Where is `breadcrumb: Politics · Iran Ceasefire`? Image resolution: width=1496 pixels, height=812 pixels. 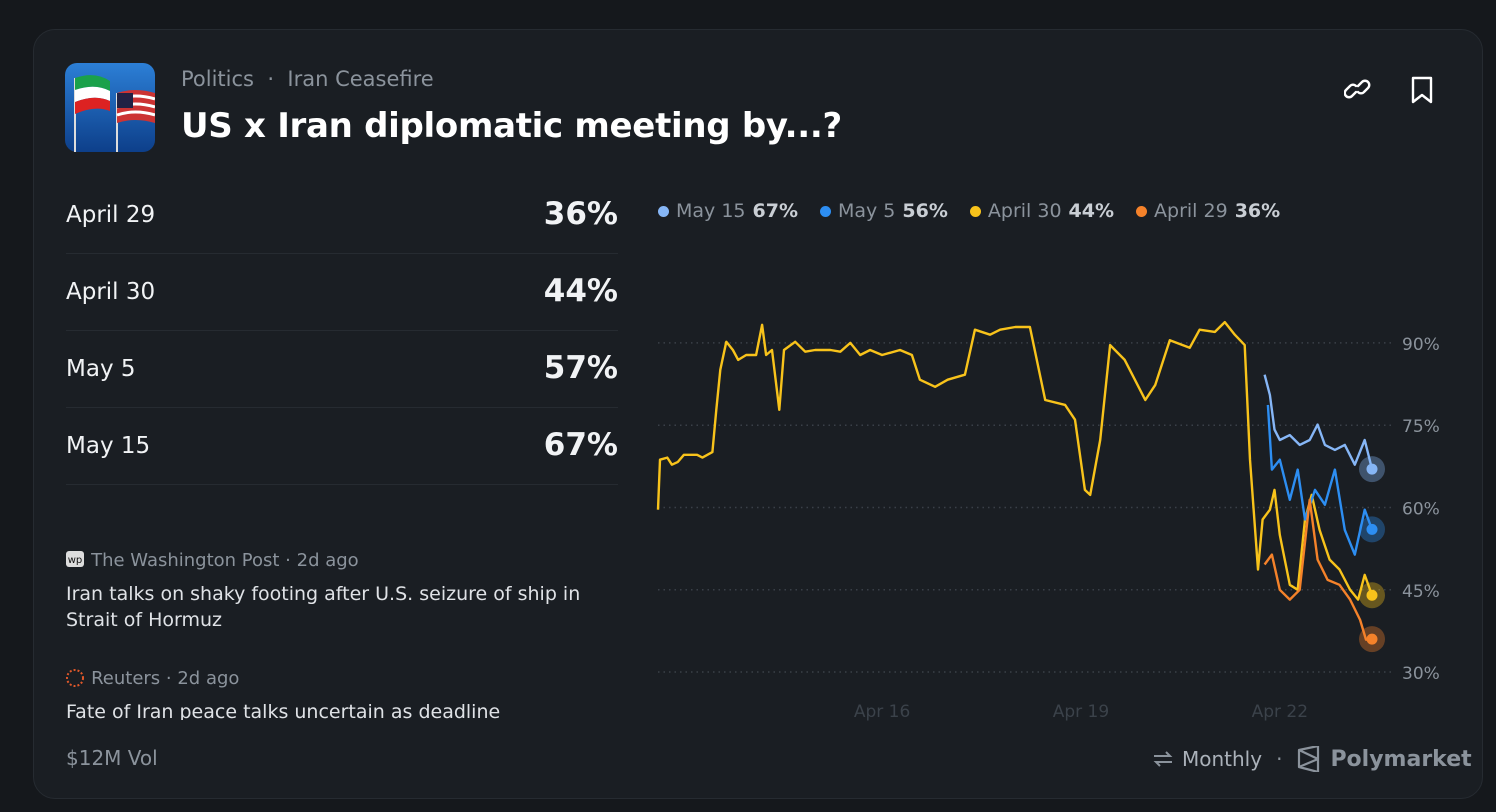
breadcrumb: Politics · Iran Ceasefire is located at coordinates (307, 79).